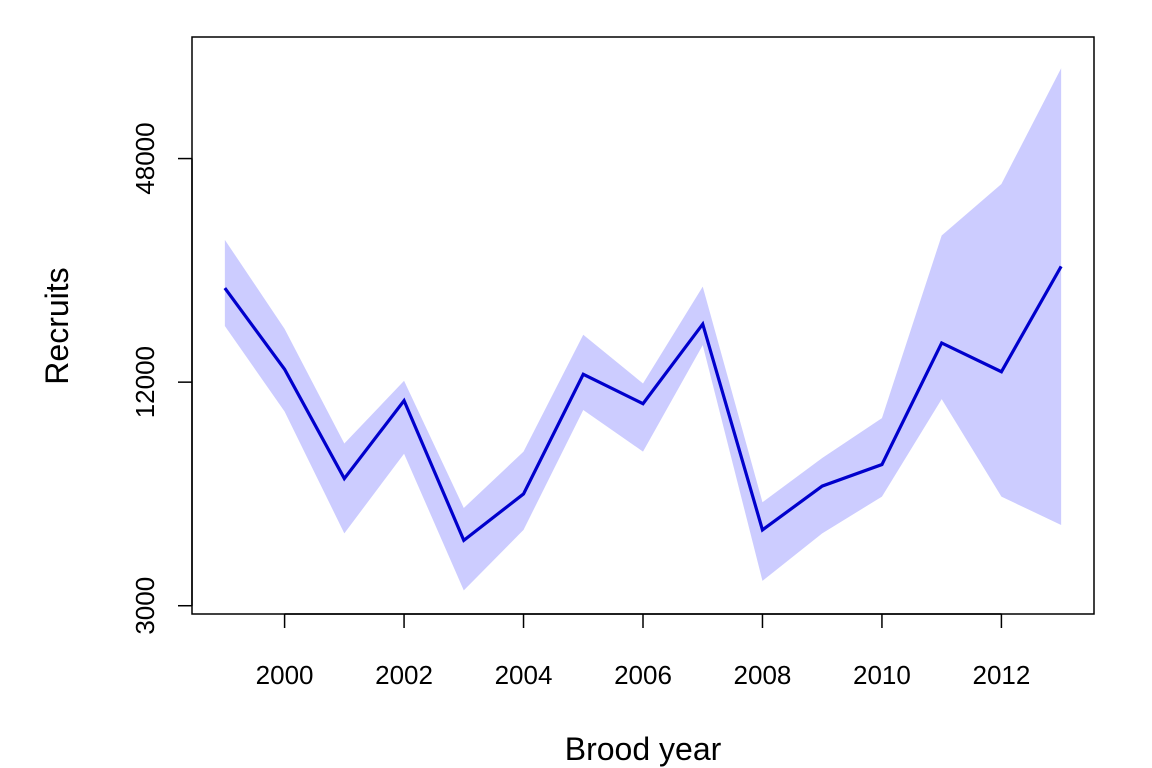 Image resolution: width=1152 pixels, height=768 pixels. Describe the element at coordinates (763, 675) in the screenshot. I see `x-tick-label: 2008` at that location.